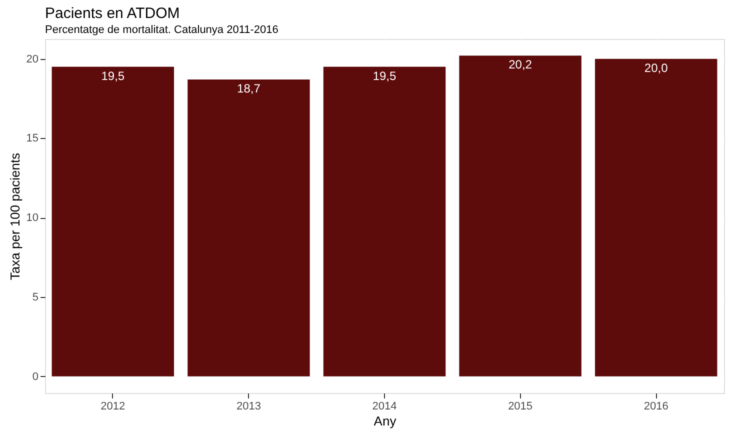 The height and width of the screenshot is (434, 736). What do you see at coordinates (32, 59) in the screenshot?
I see `y-tick-label: 20` at bounding box center [32, 59].